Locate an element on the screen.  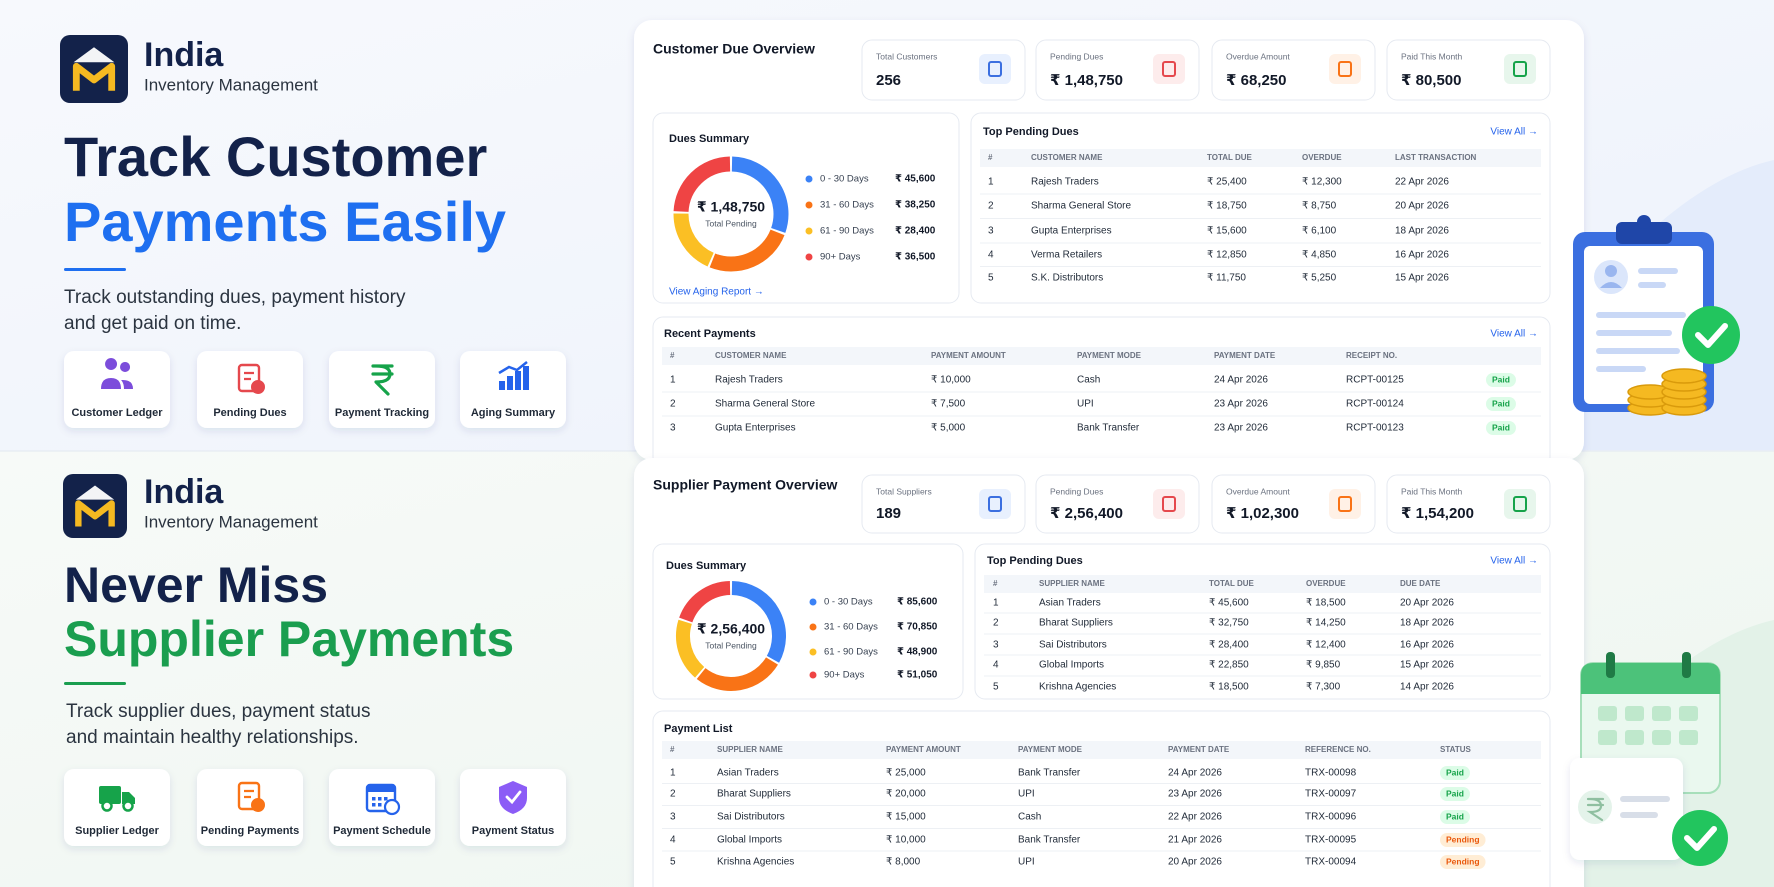
stat-value: ₹ 1,48,750 is located at coordinates (1086, 80).